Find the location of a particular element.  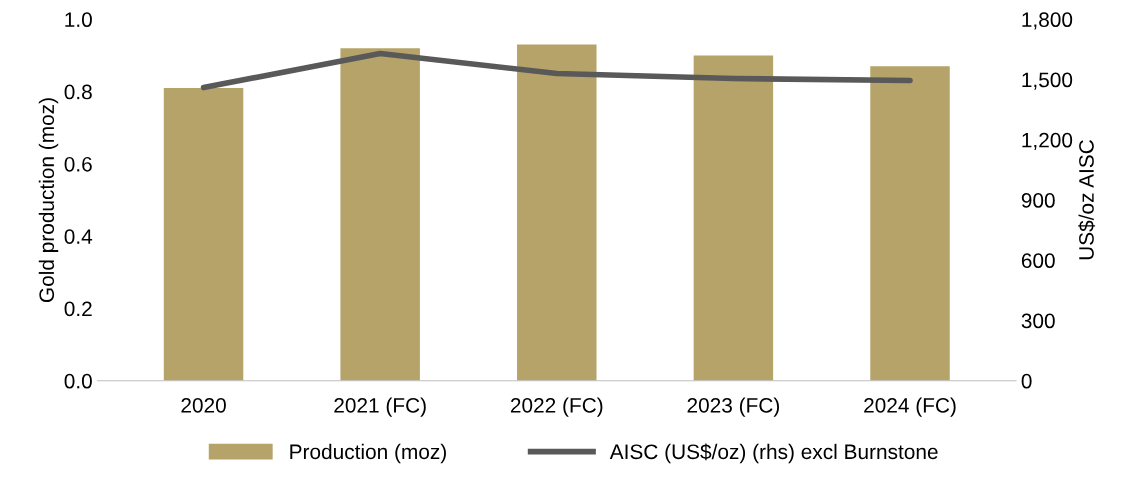

y-tick-label: 0.4 is located at coordinates (78, 236).